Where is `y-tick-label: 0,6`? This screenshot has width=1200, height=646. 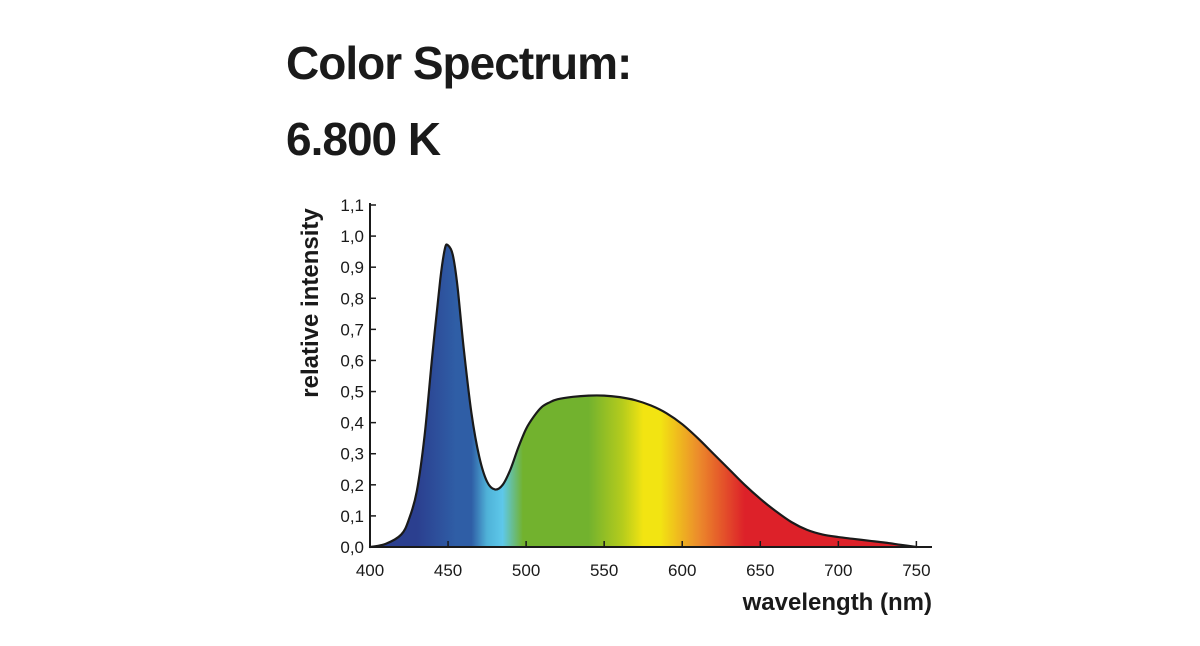
y-tick-label: 0,6 is located at coordinates (352, 360).